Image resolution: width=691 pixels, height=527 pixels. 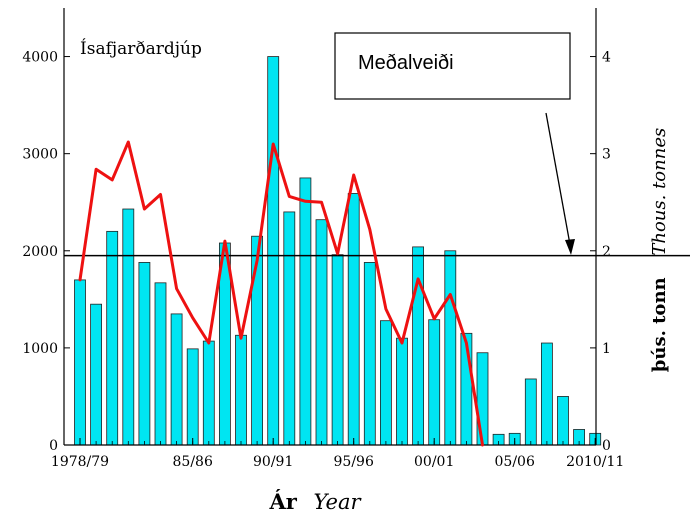 What do you see at coordinates (606, 155) in the screenshot?
I see `y-right-tick-label: 3` at bounding box center [606, 155].